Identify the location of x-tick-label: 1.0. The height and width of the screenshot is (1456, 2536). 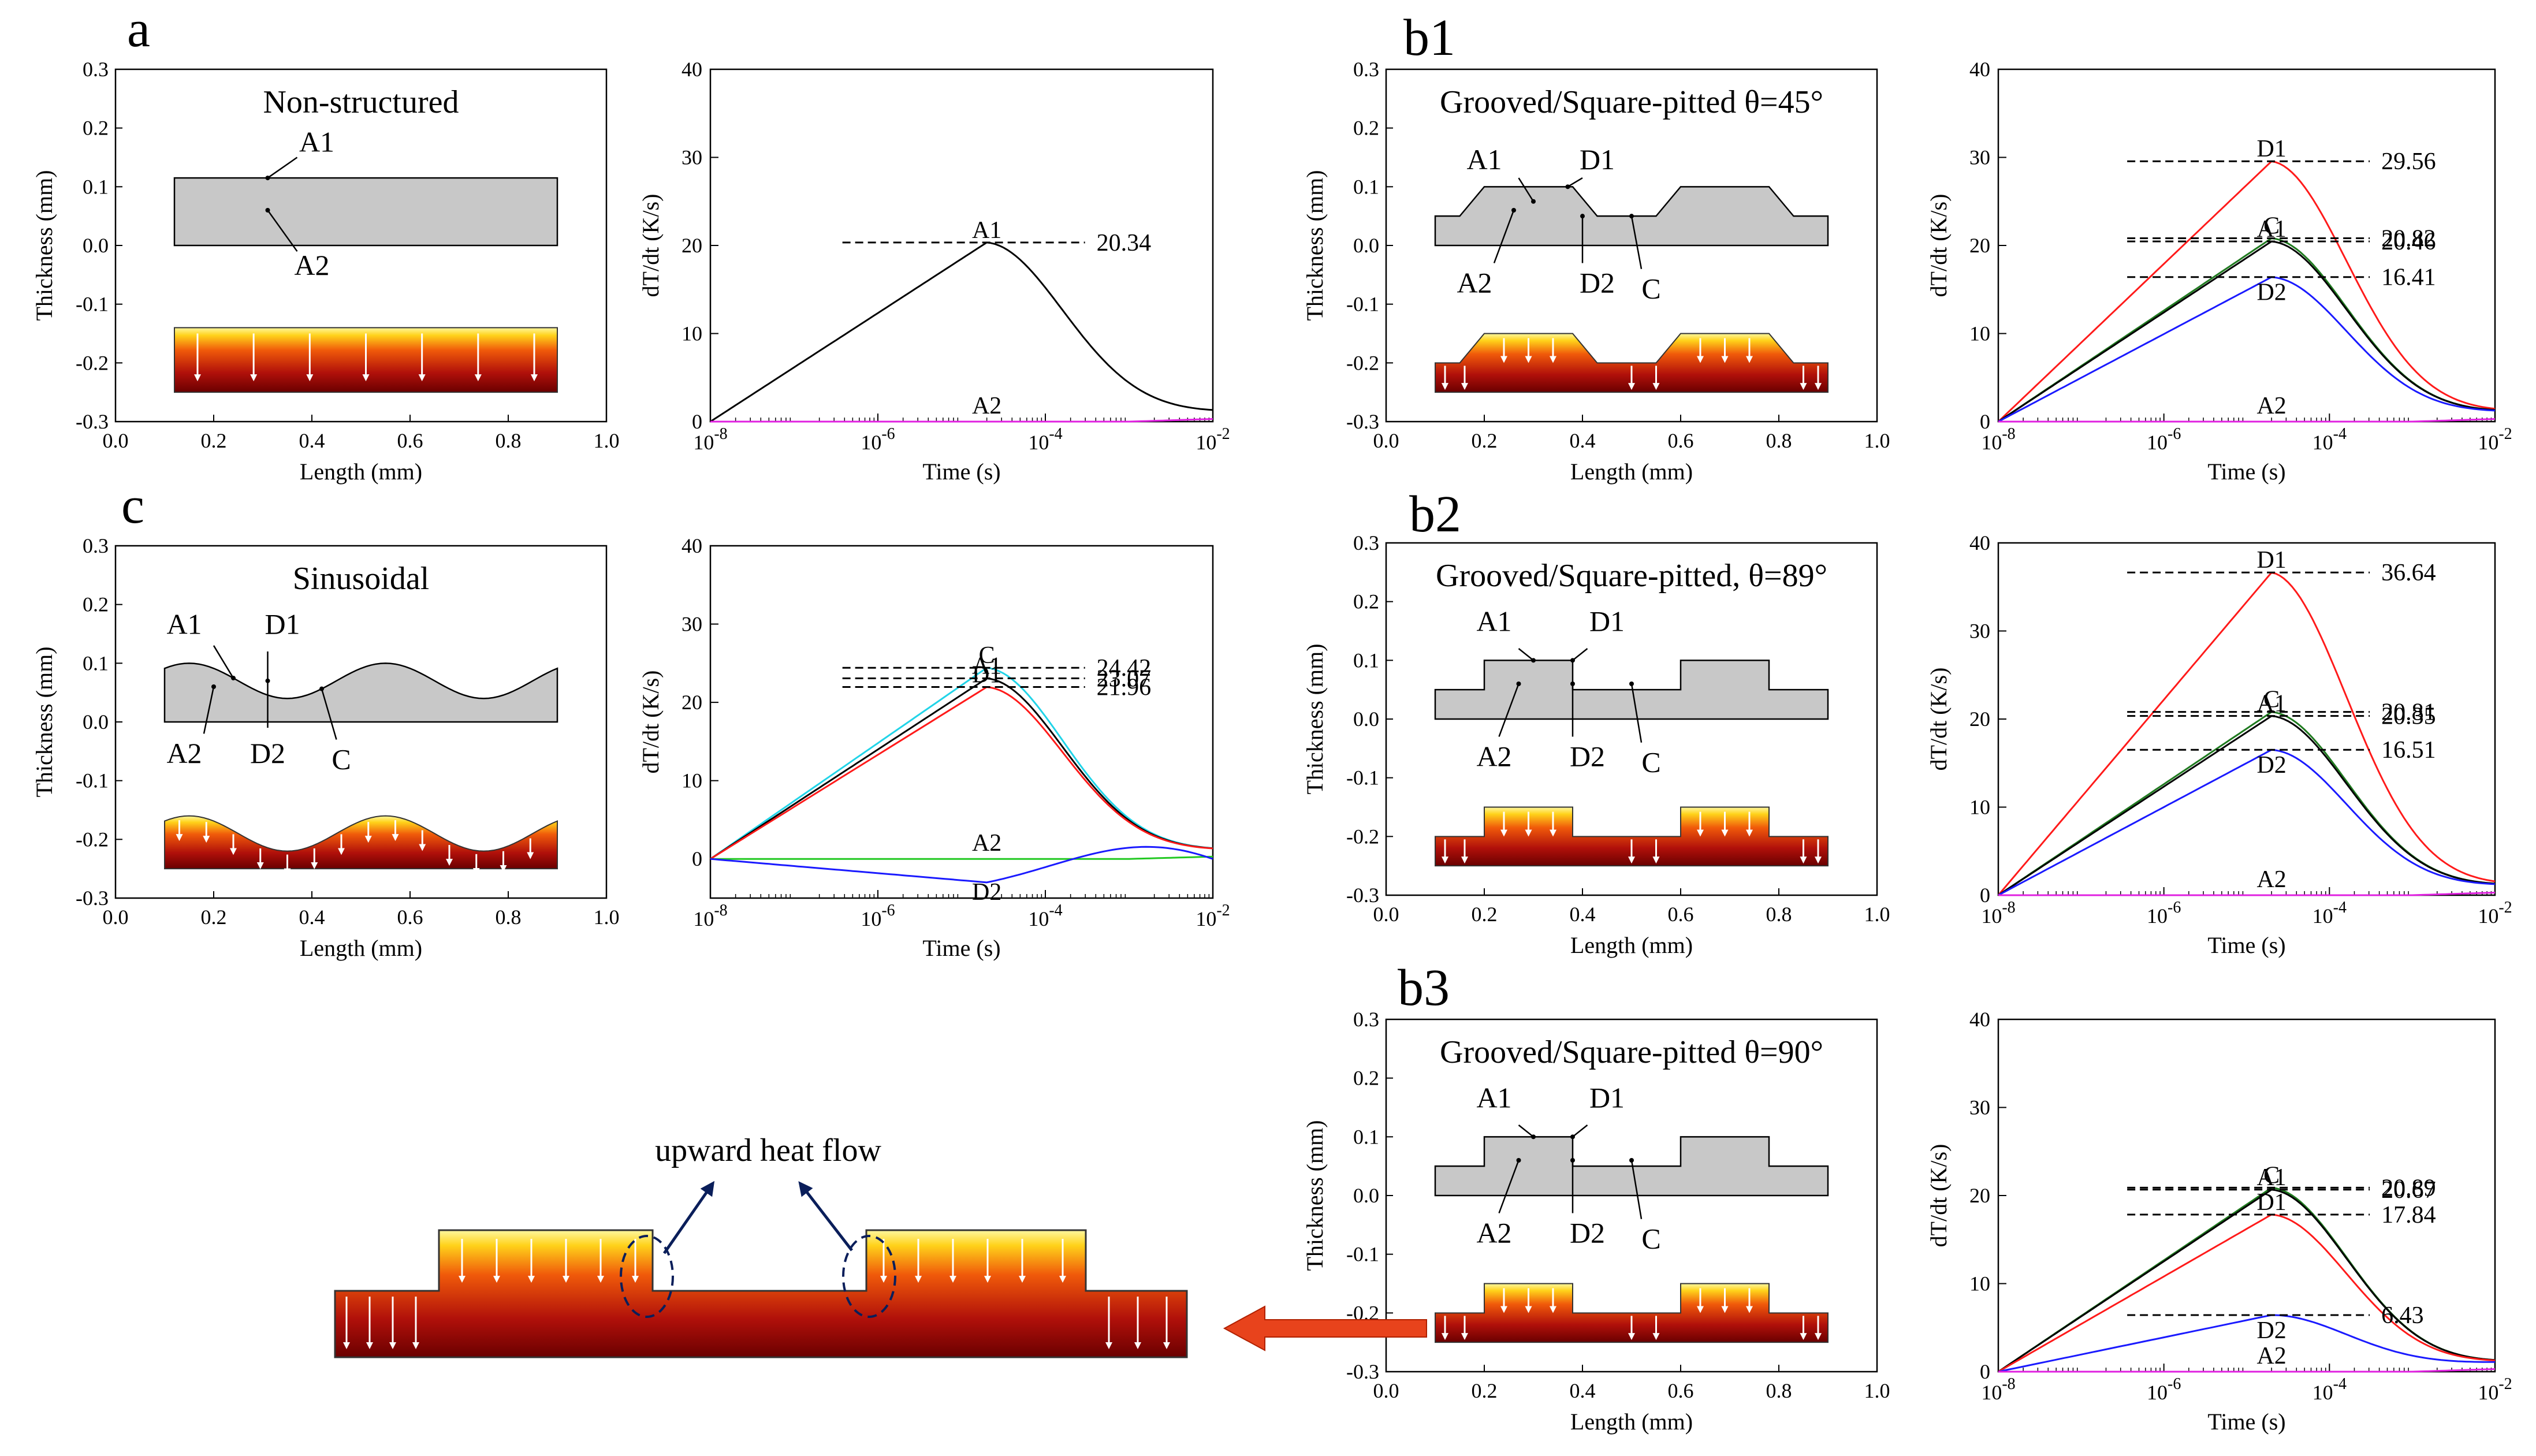
(1877, 914).